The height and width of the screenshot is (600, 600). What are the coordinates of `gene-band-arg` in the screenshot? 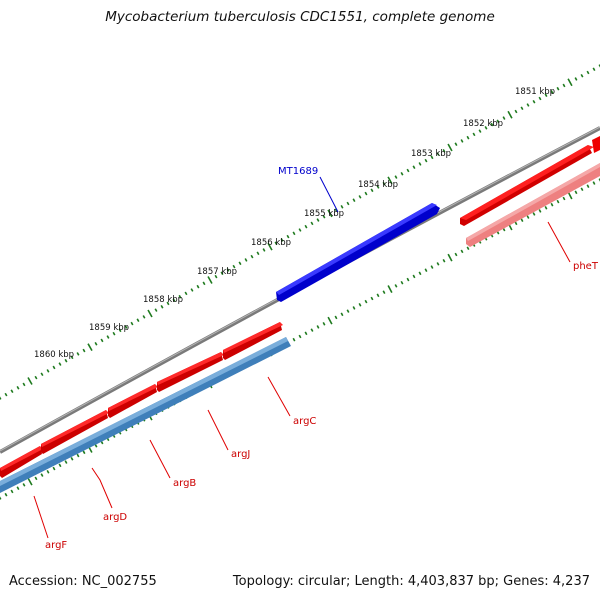 It's located at (145, 415).